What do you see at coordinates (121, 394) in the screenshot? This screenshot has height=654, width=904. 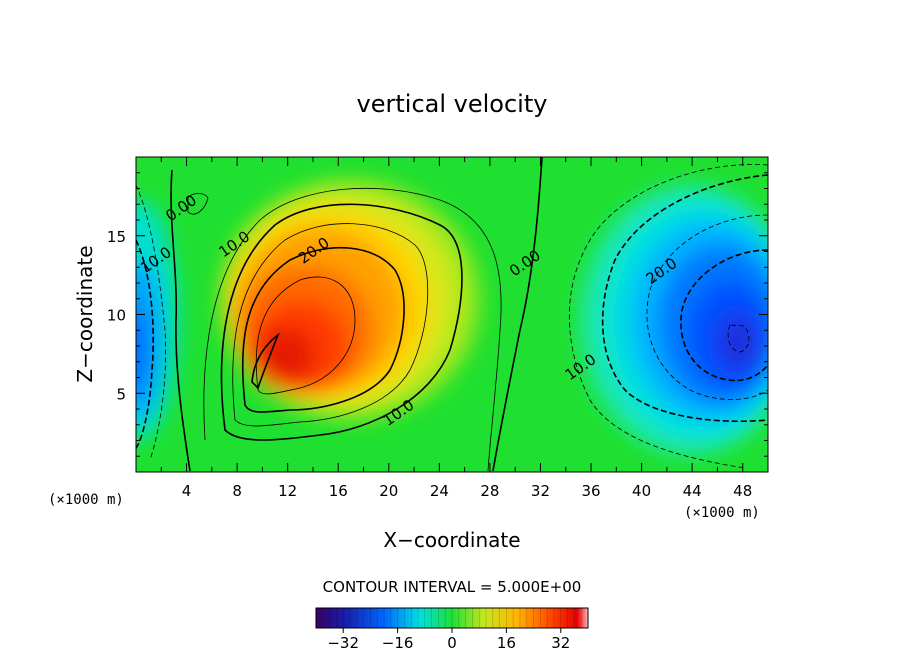 I see `y-tick-label: 5` at bounding box center [121, 394].